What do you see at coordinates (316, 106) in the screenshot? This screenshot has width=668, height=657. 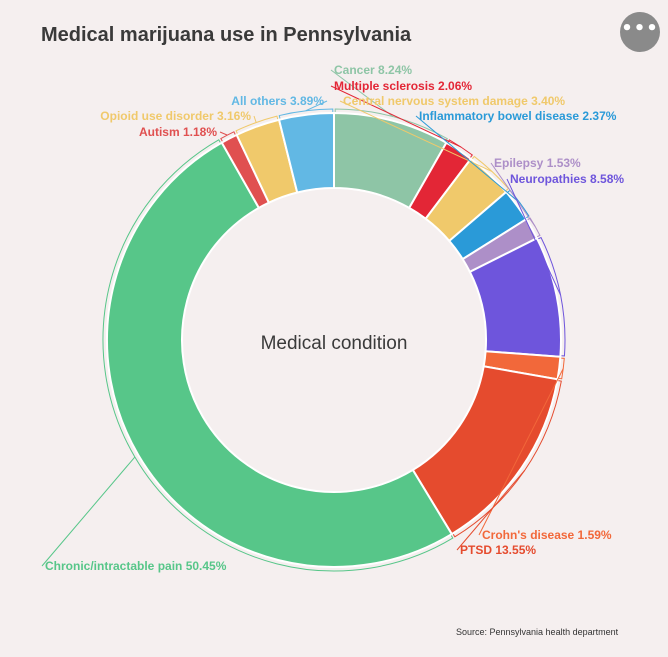 I see `connector-all-others` at bounding box center [316, 106].